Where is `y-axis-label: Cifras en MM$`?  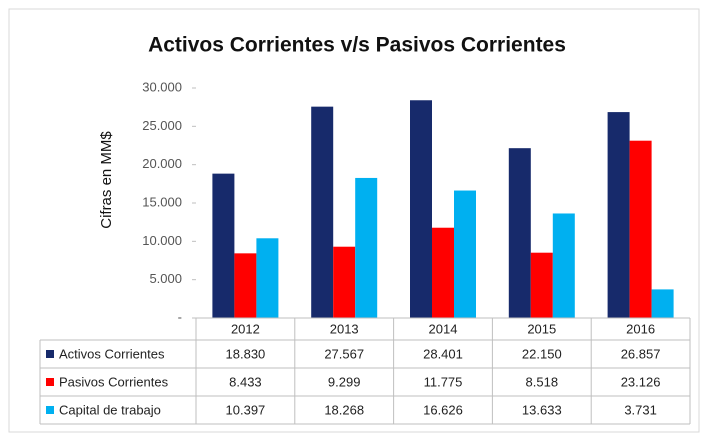
y-axis-label: Cifras en MM$ is located at coordinates (106, 180).